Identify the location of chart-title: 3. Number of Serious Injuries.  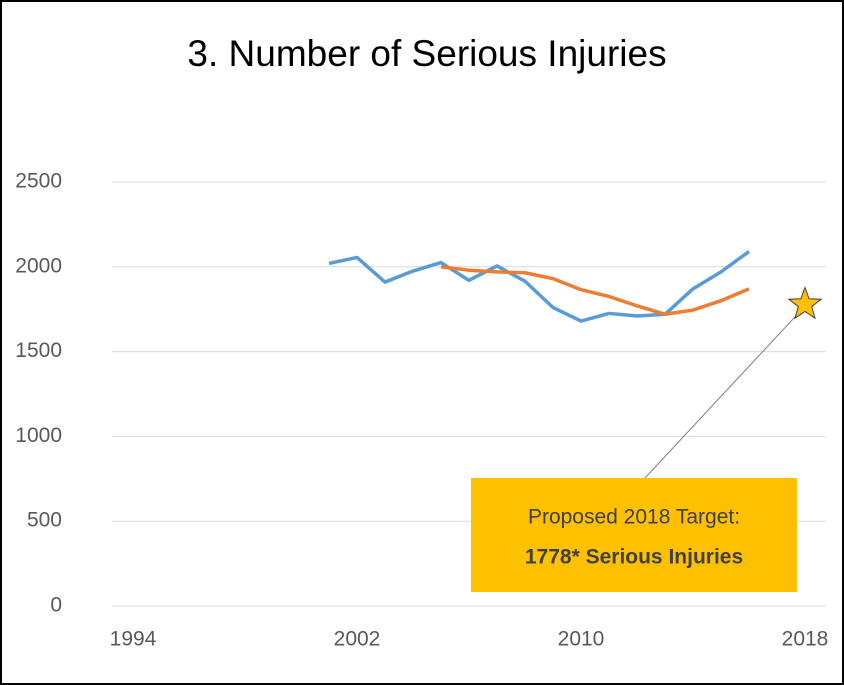
(426, 53).